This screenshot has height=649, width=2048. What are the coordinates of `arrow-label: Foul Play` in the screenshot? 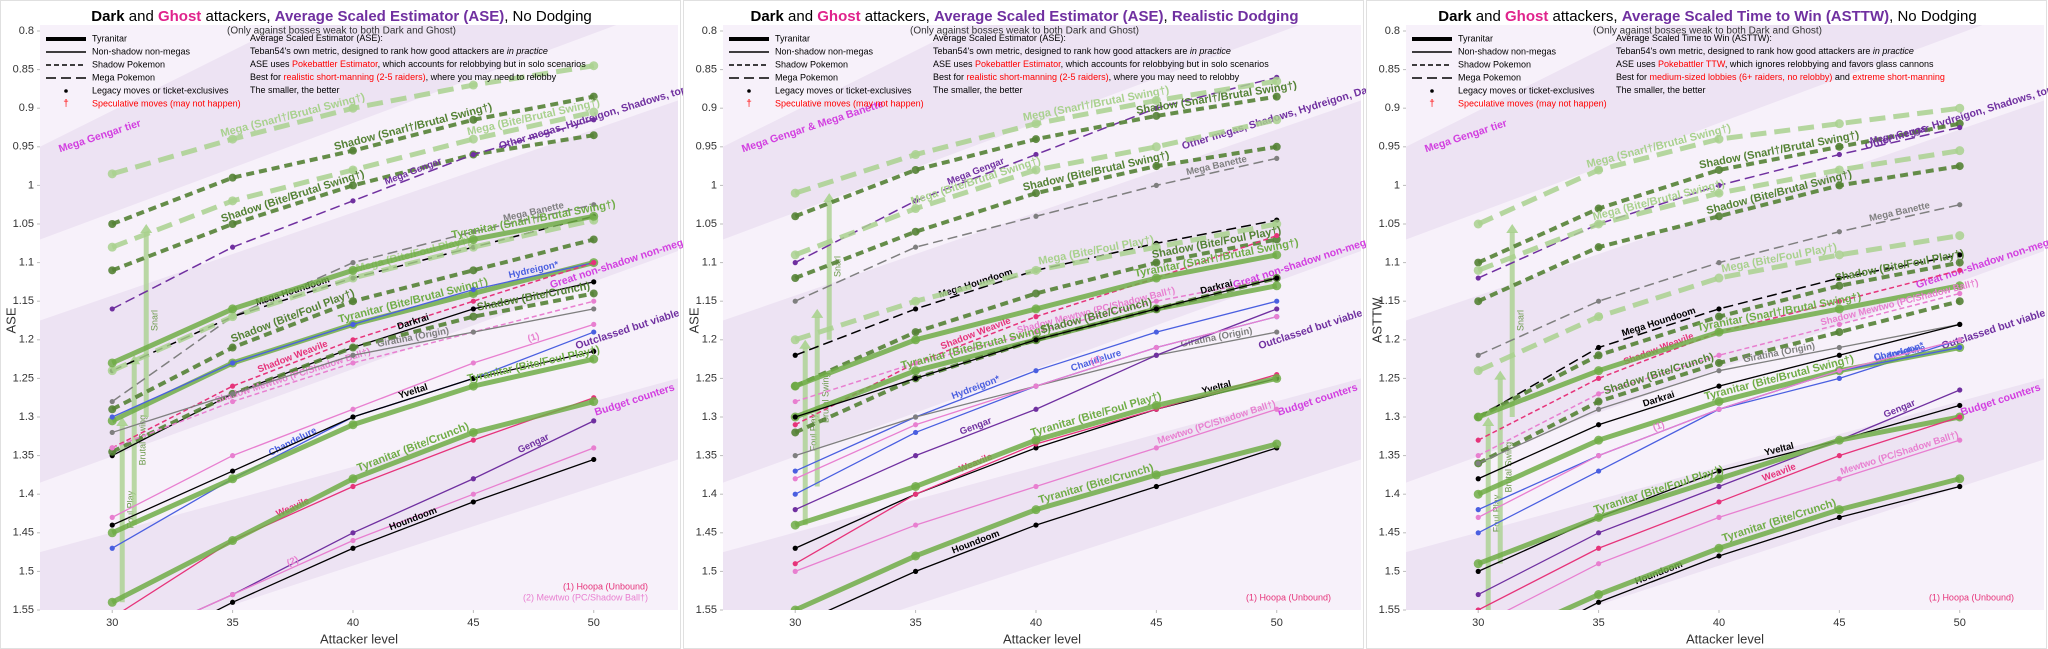 It's located at (814, 432).